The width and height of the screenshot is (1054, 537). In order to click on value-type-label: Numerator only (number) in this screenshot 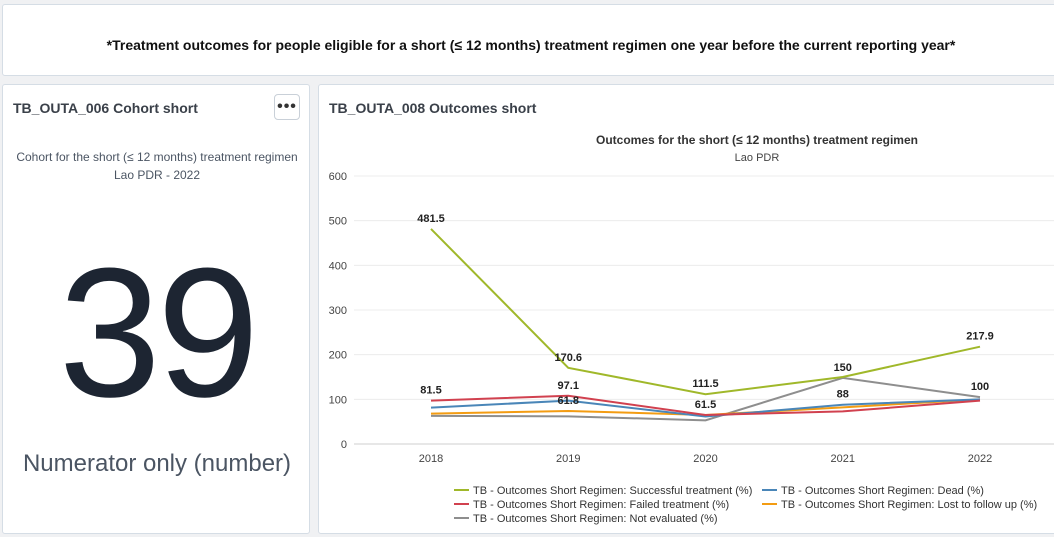, I will do `click(157, 463)`.